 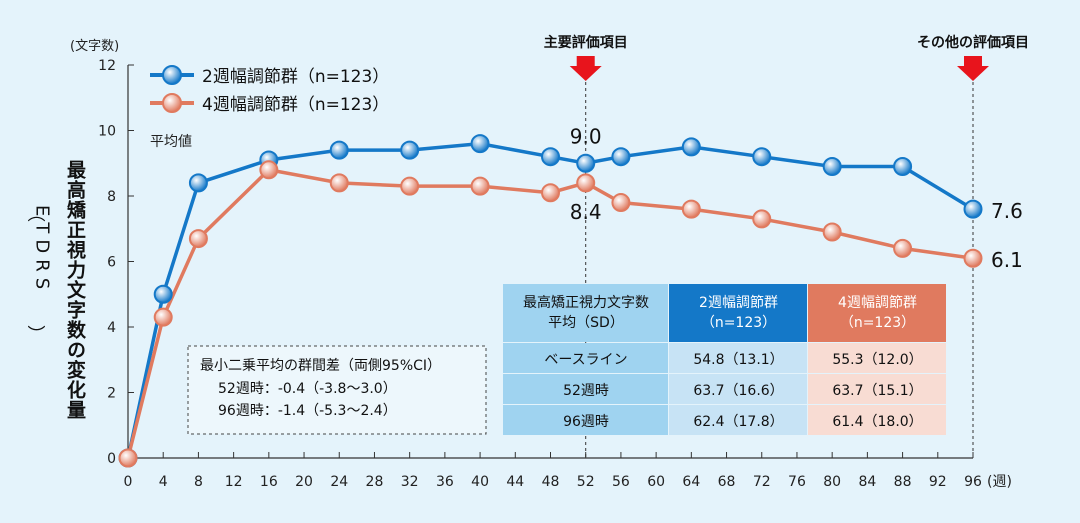 What do you see at coordinates (551, 482) in the screenshot?
I see `x-tick-label: 48` at bounding box center [551, 482].